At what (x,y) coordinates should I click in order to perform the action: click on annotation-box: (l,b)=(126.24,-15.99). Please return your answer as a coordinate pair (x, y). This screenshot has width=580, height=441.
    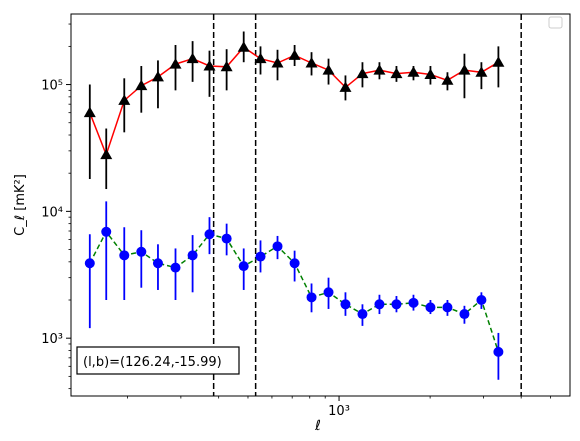
    Looking at the image, I should click on (158, 360).